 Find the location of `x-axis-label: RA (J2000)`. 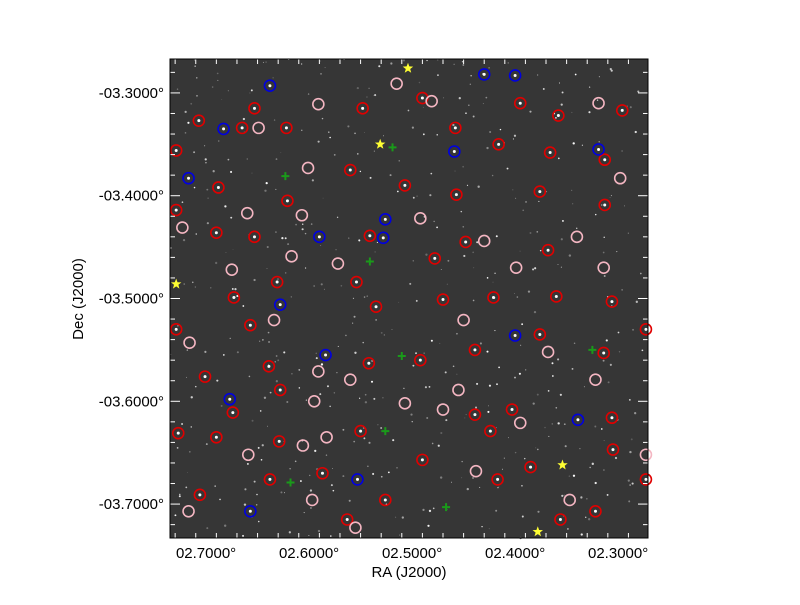

x-axis-label: RA (J2000) is located at coordinates (408, 572).